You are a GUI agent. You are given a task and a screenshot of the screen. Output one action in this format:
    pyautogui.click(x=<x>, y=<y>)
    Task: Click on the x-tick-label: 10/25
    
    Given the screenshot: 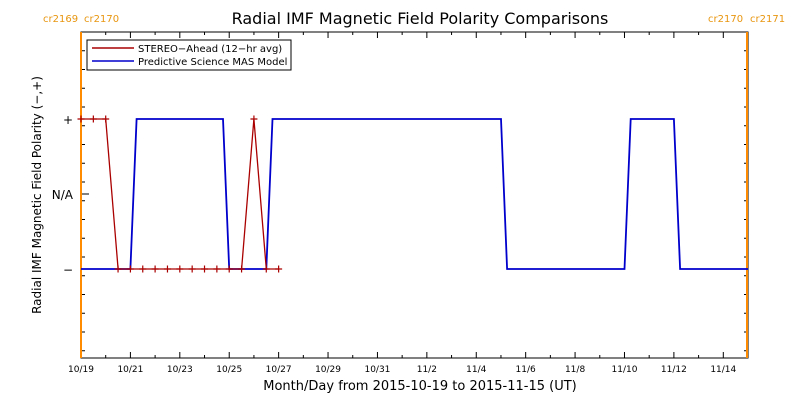 What is the action you would take?
    pyautogui.click(x=229, y=370)
    